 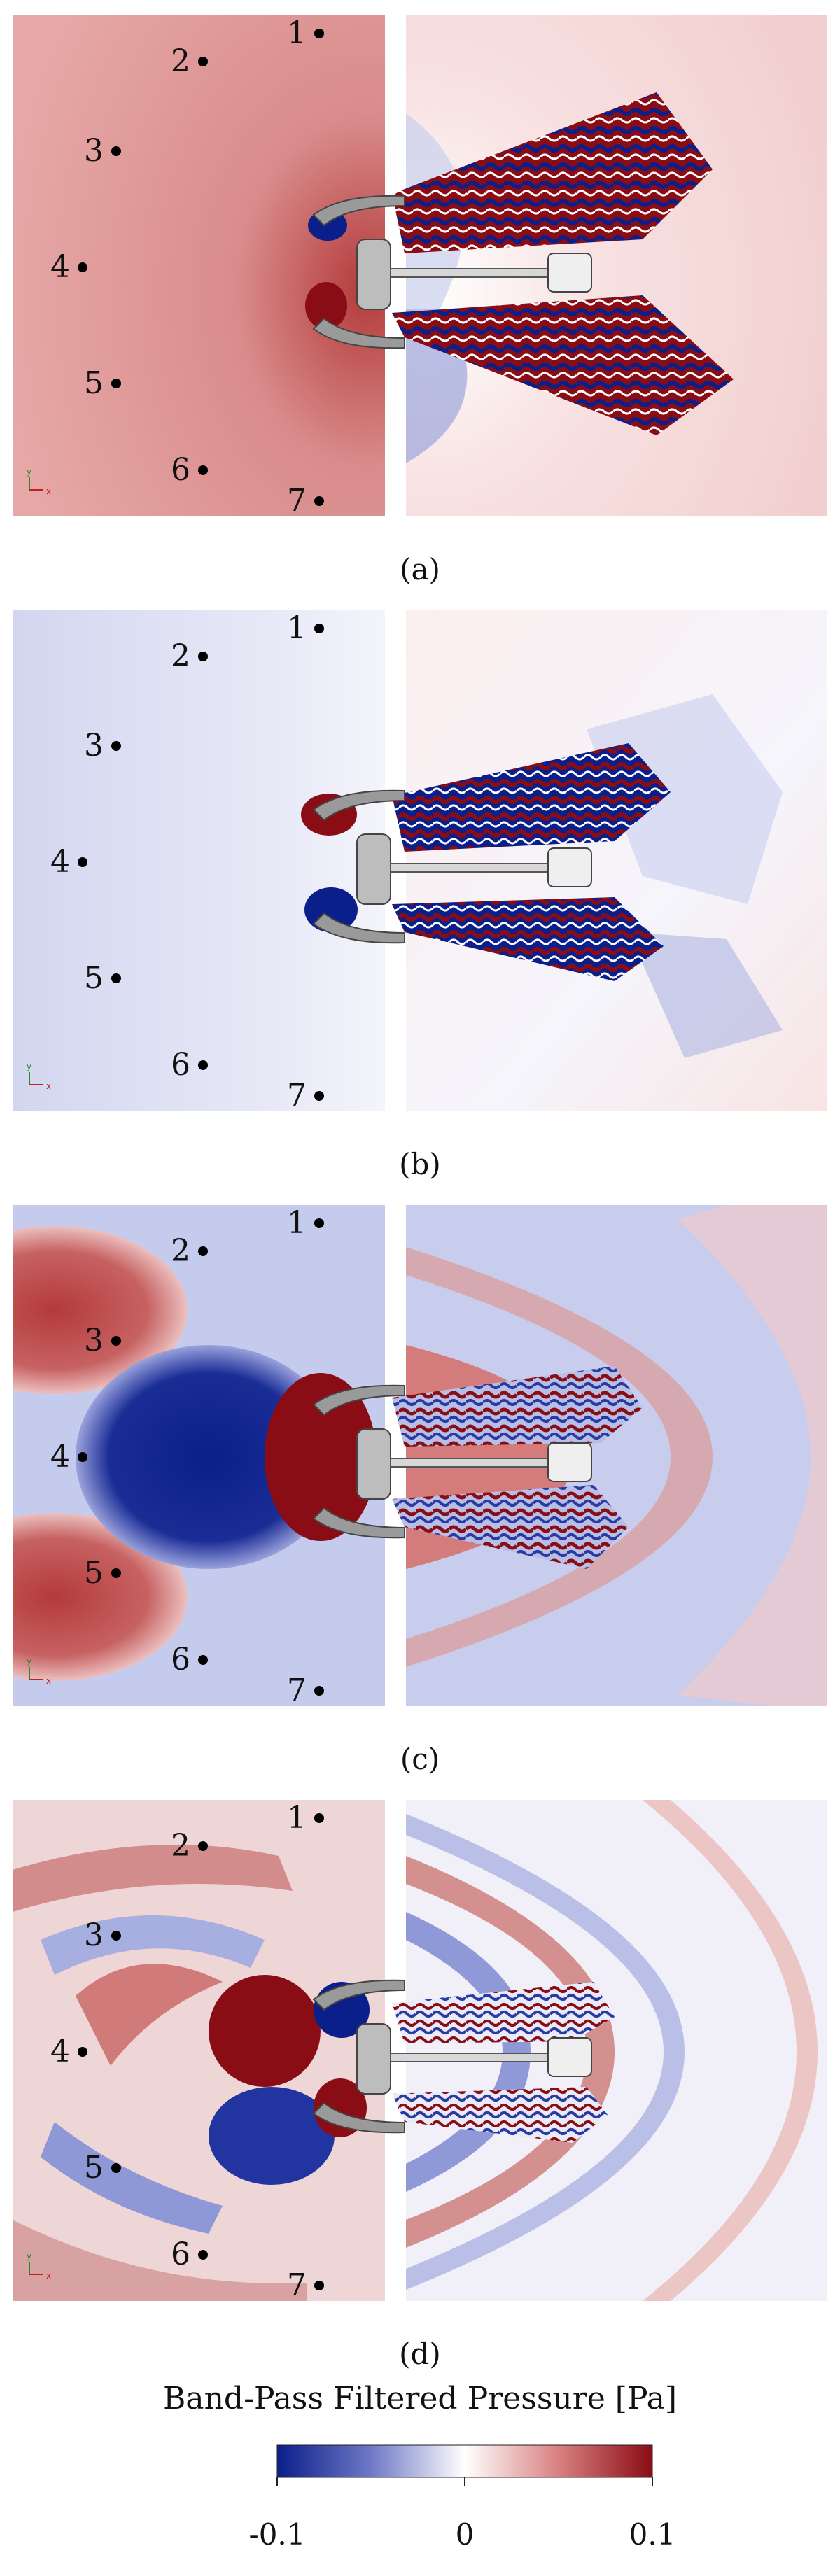 I want to click on caption-a: (a), so click(x=420, y=569).